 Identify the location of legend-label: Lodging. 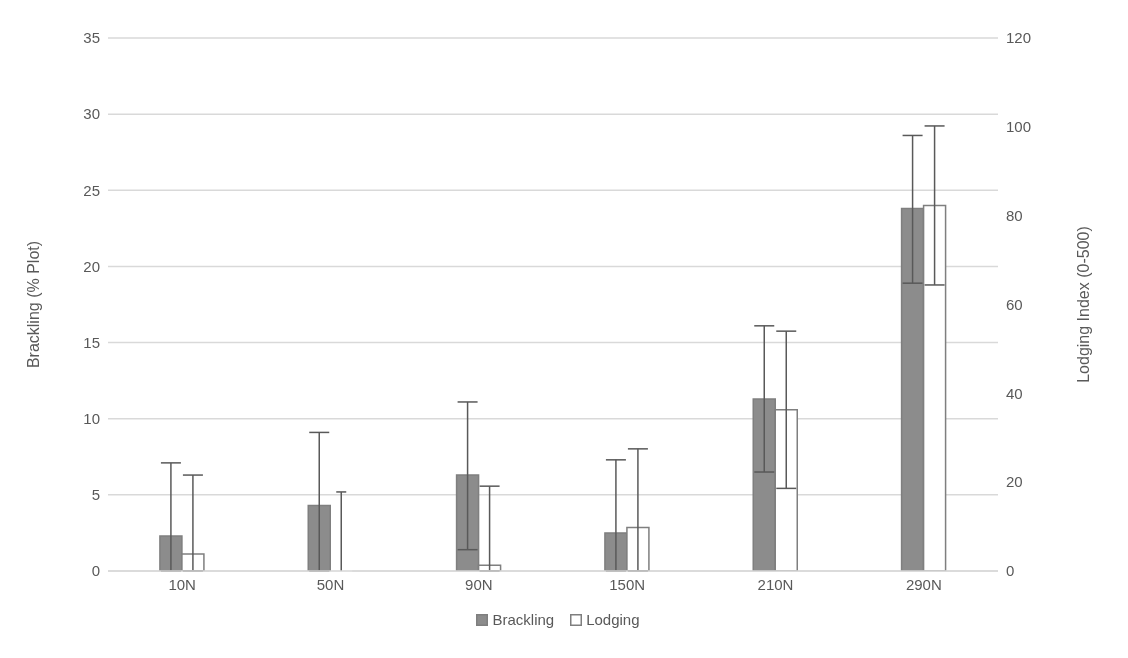
(613, 619).